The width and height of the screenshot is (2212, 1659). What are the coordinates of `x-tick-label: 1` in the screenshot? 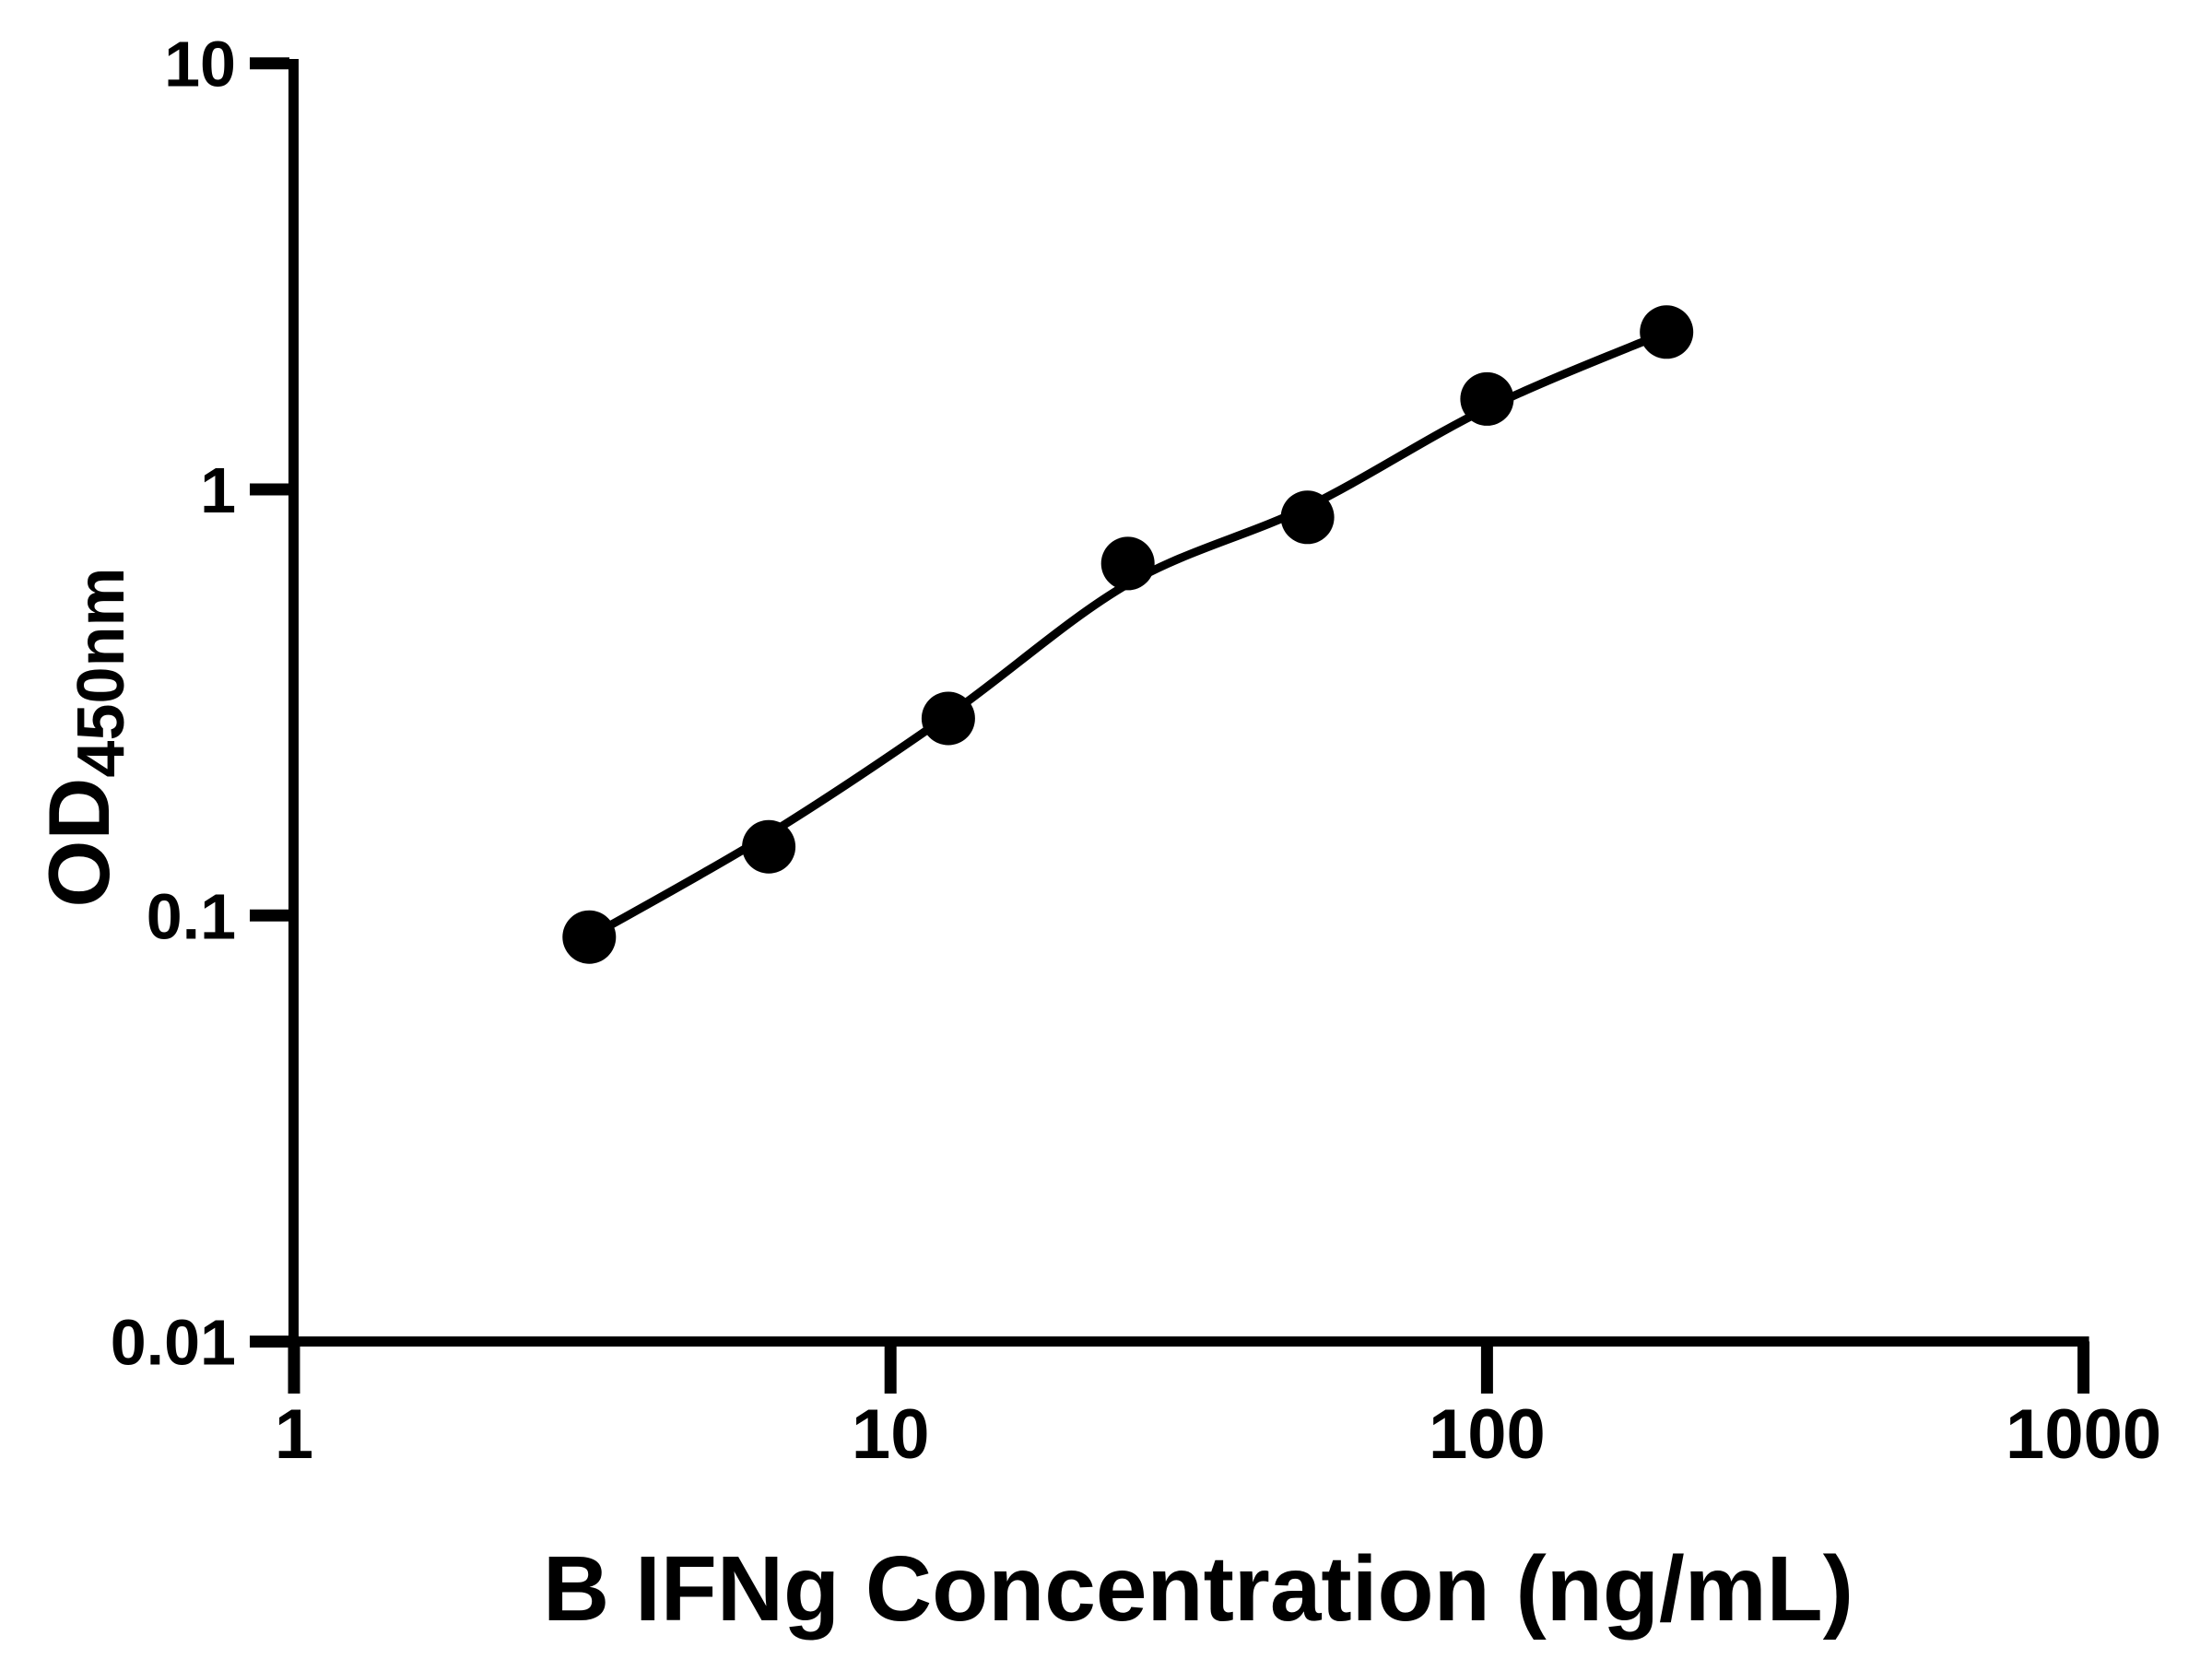 It's located at (294, 1434).